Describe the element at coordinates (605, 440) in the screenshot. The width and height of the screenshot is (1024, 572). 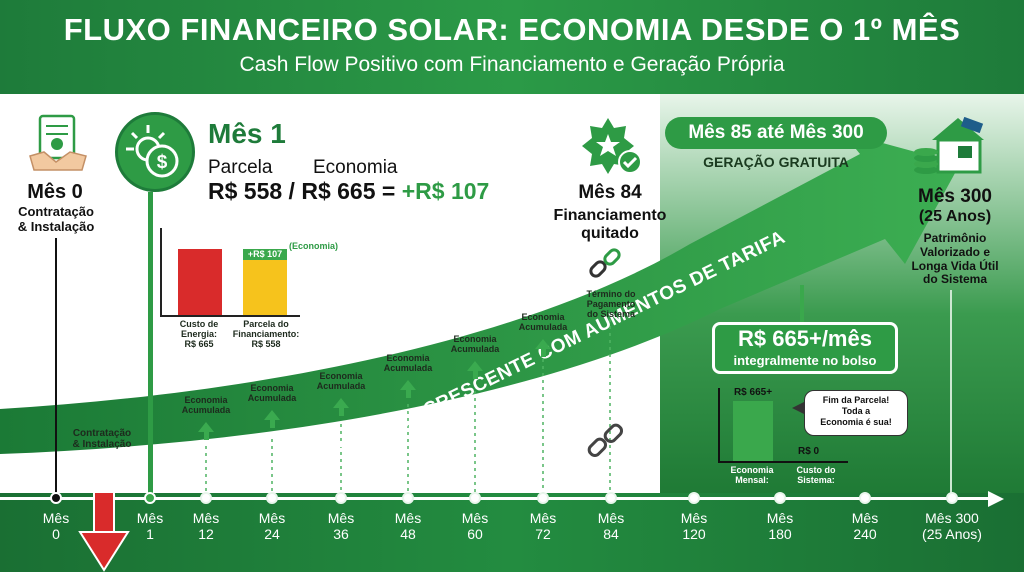
I see `broken-chain-icon-lower` at that location.